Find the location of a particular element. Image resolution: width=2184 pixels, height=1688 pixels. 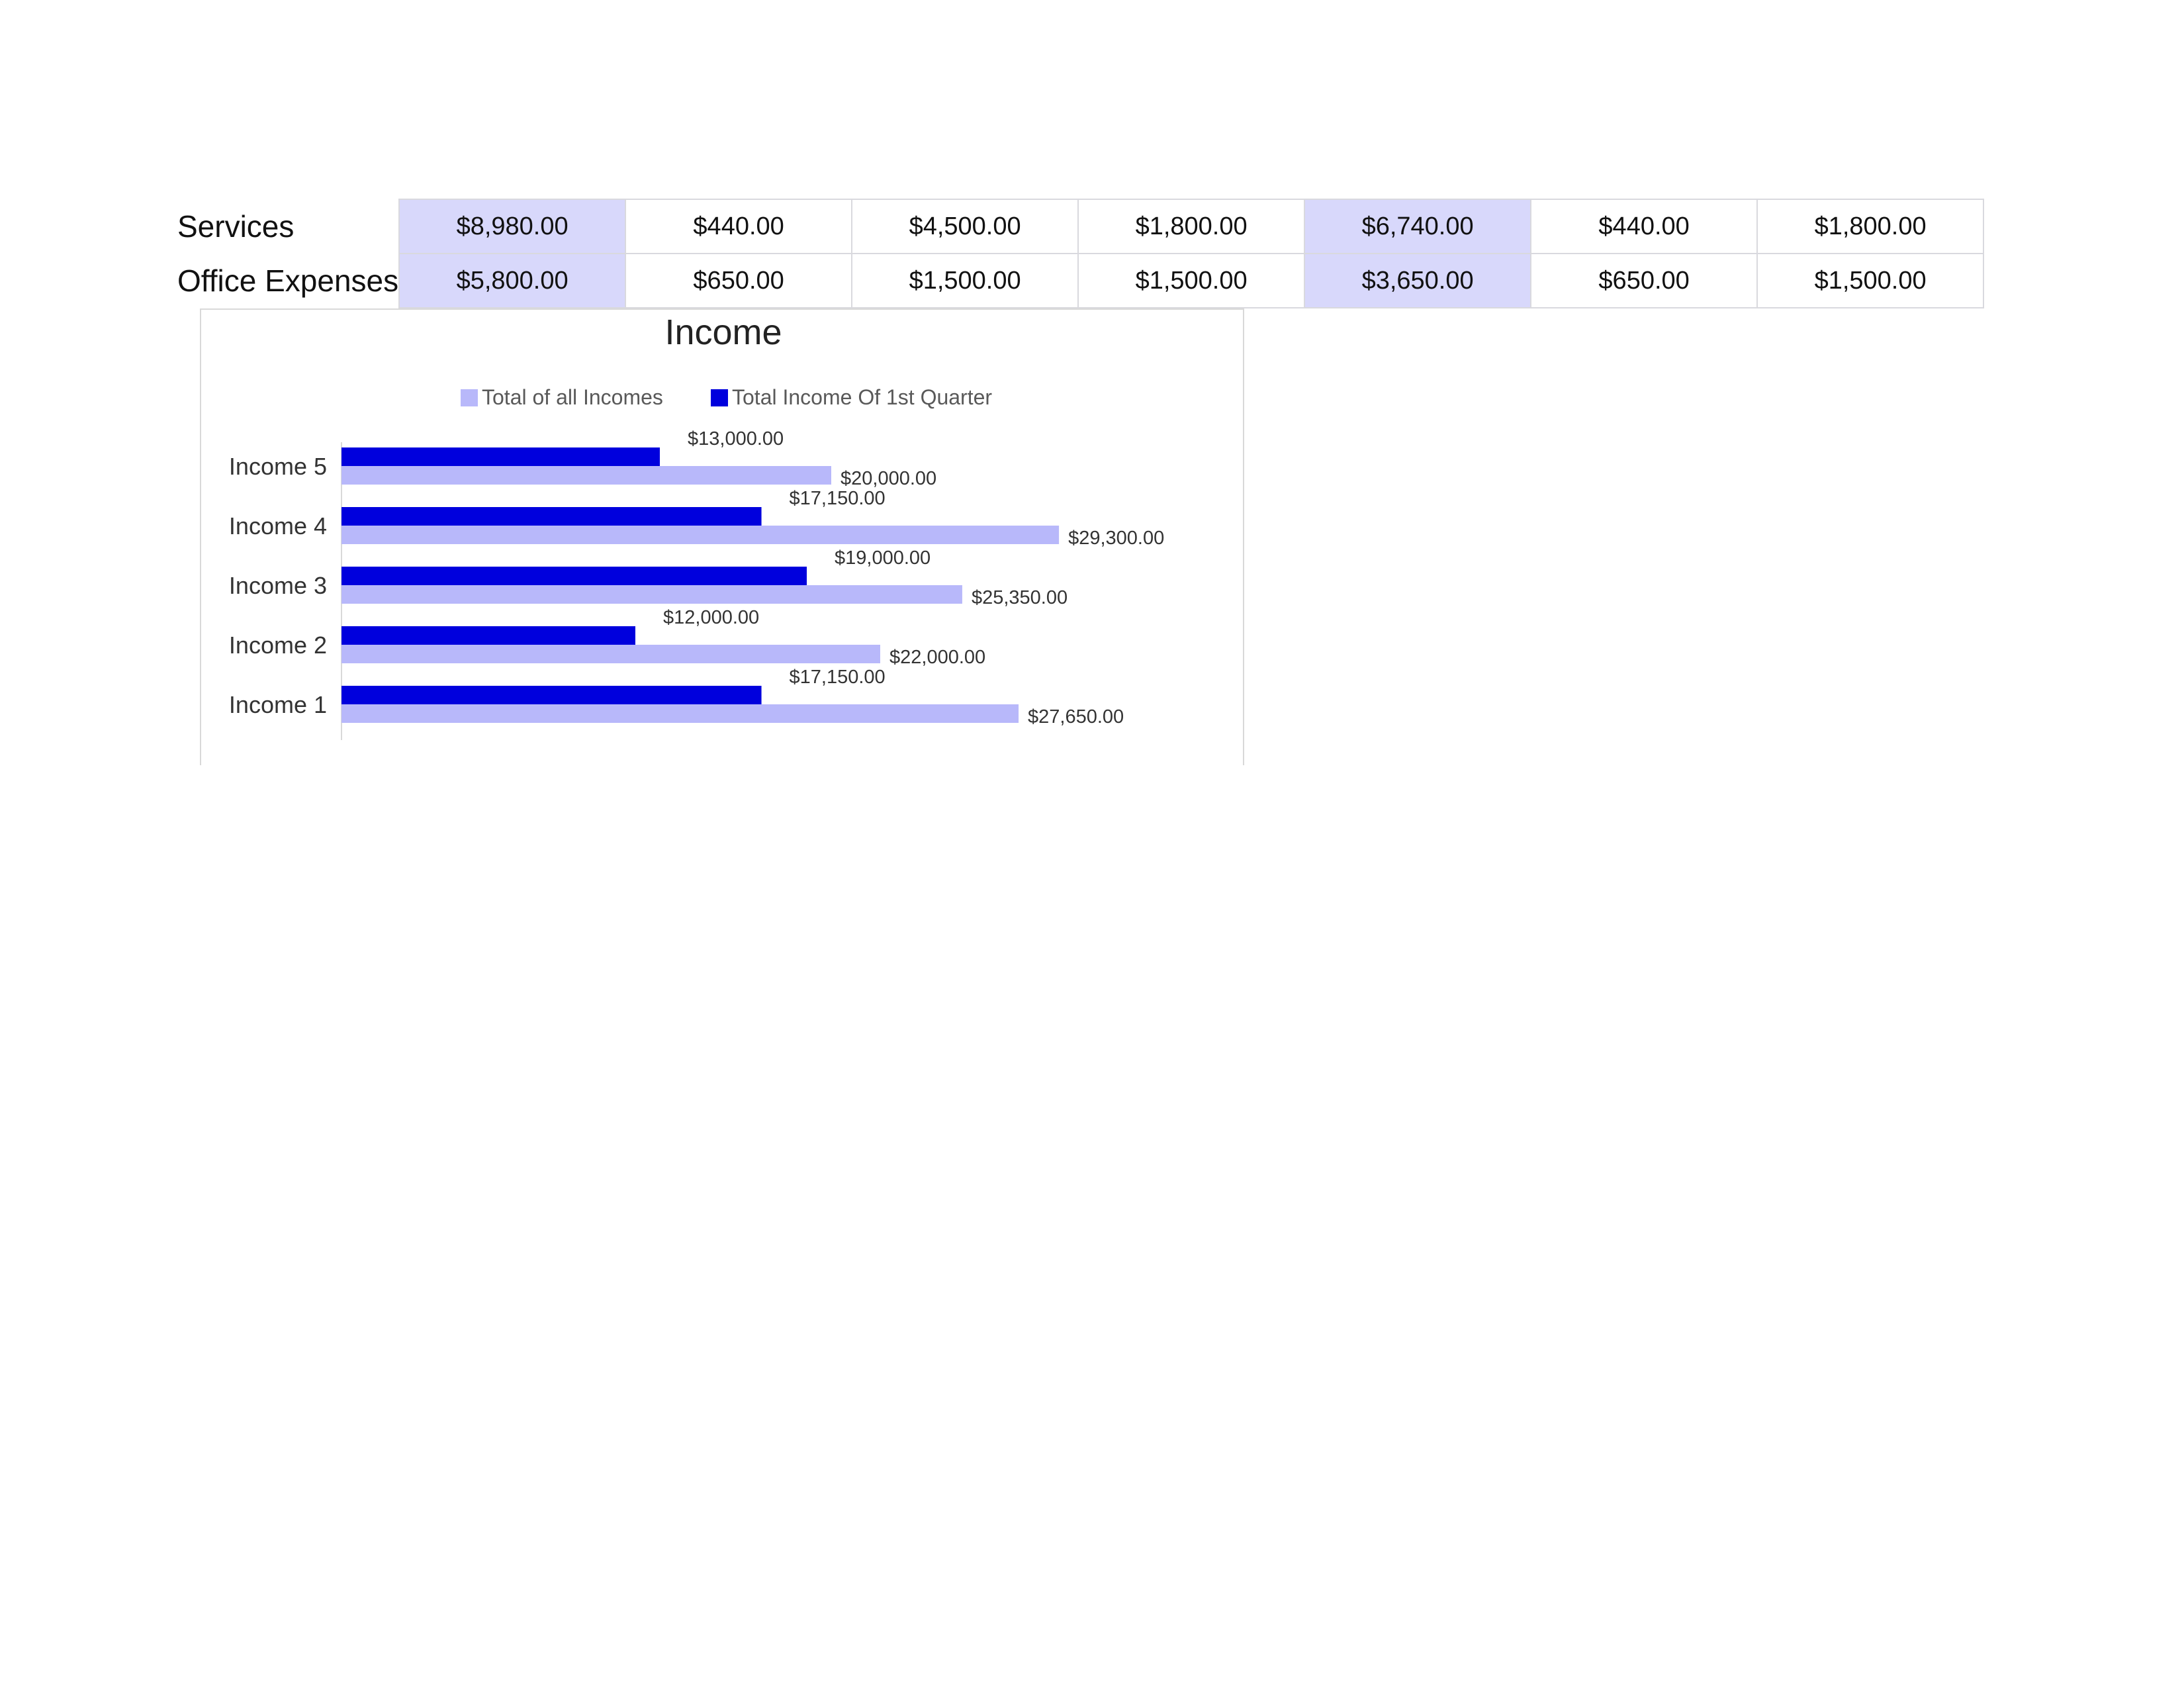

row-label-office-expenses: Office Expenses is located at coordinates (288, 280).